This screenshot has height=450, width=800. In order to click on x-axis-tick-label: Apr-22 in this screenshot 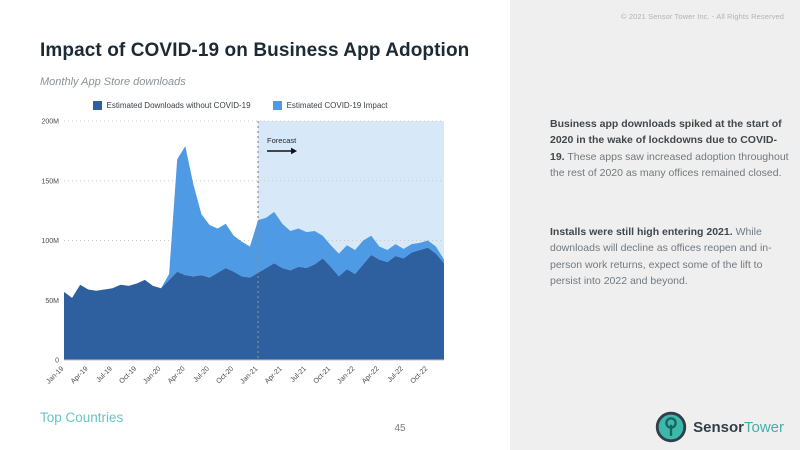, I will do `click(371, 375)`.